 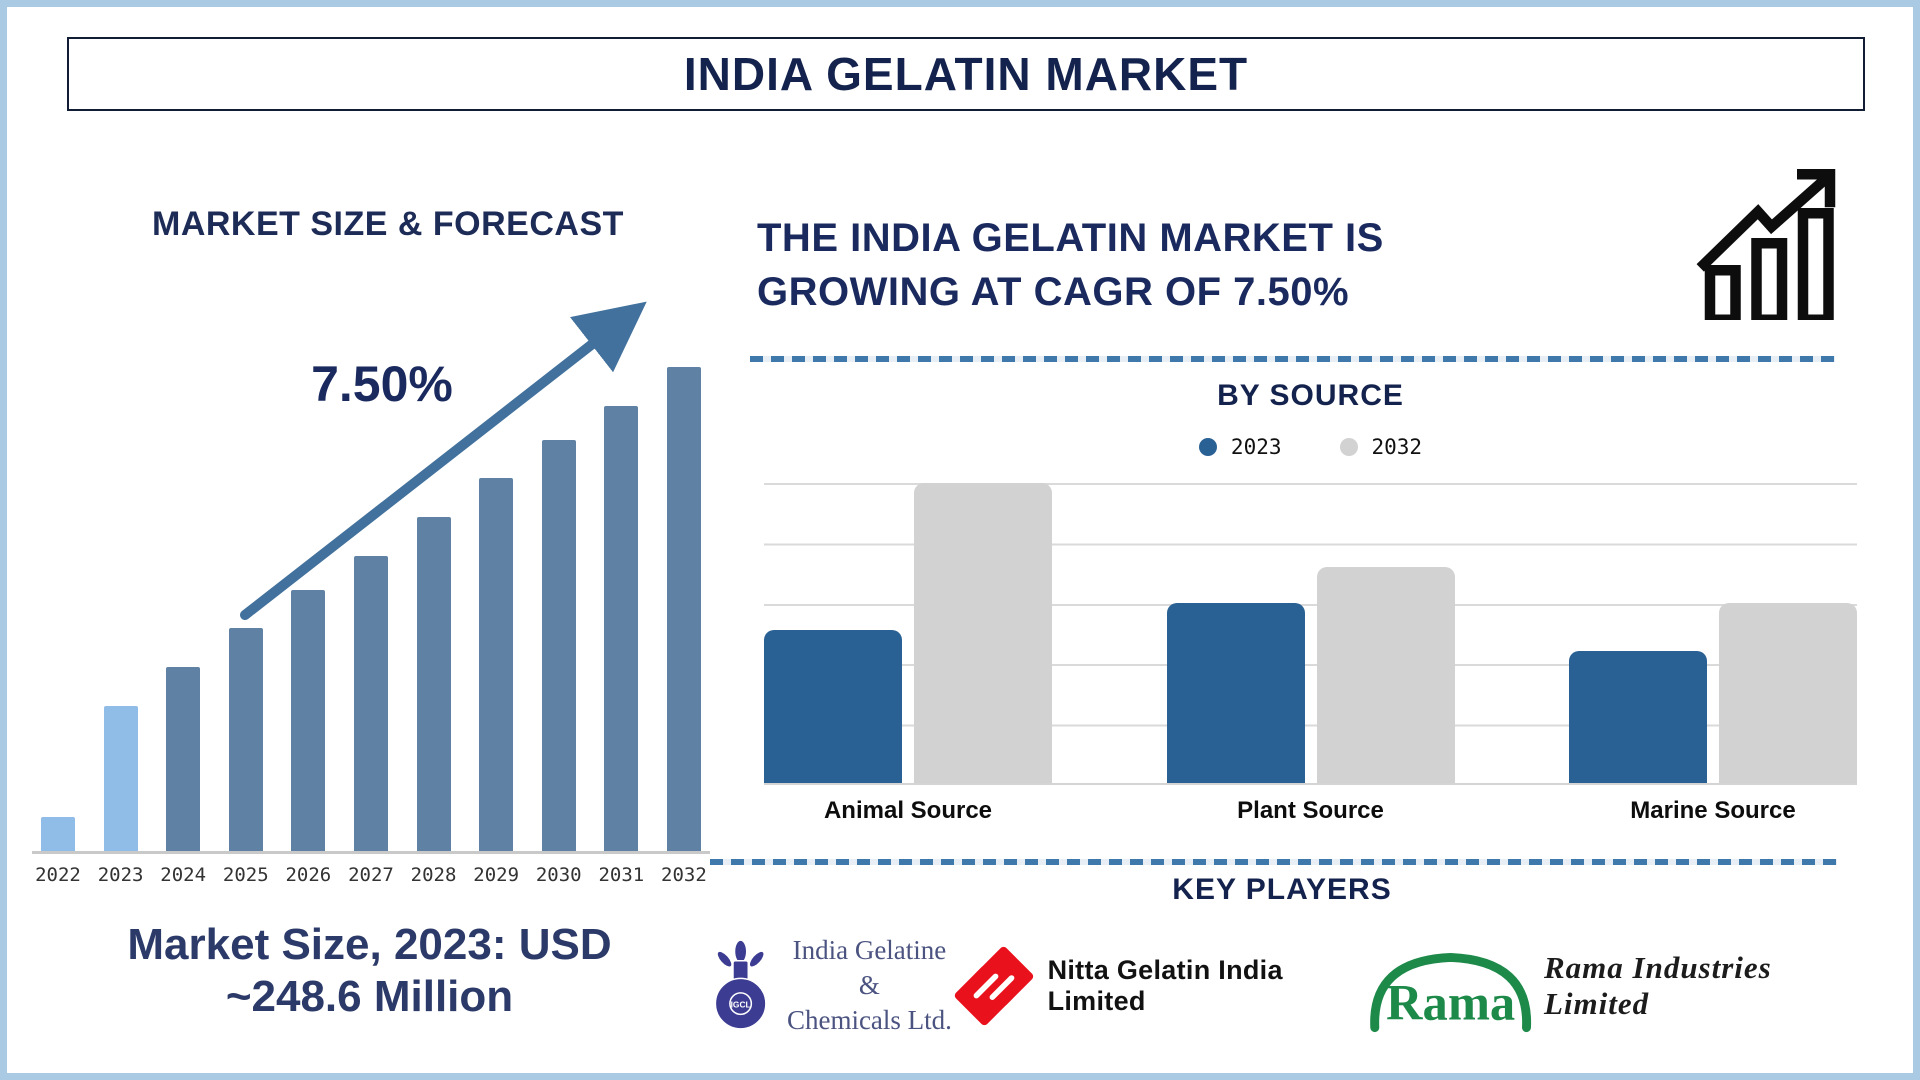 I want to click on year-label-2027: 2027, so click(x=371, y=875).